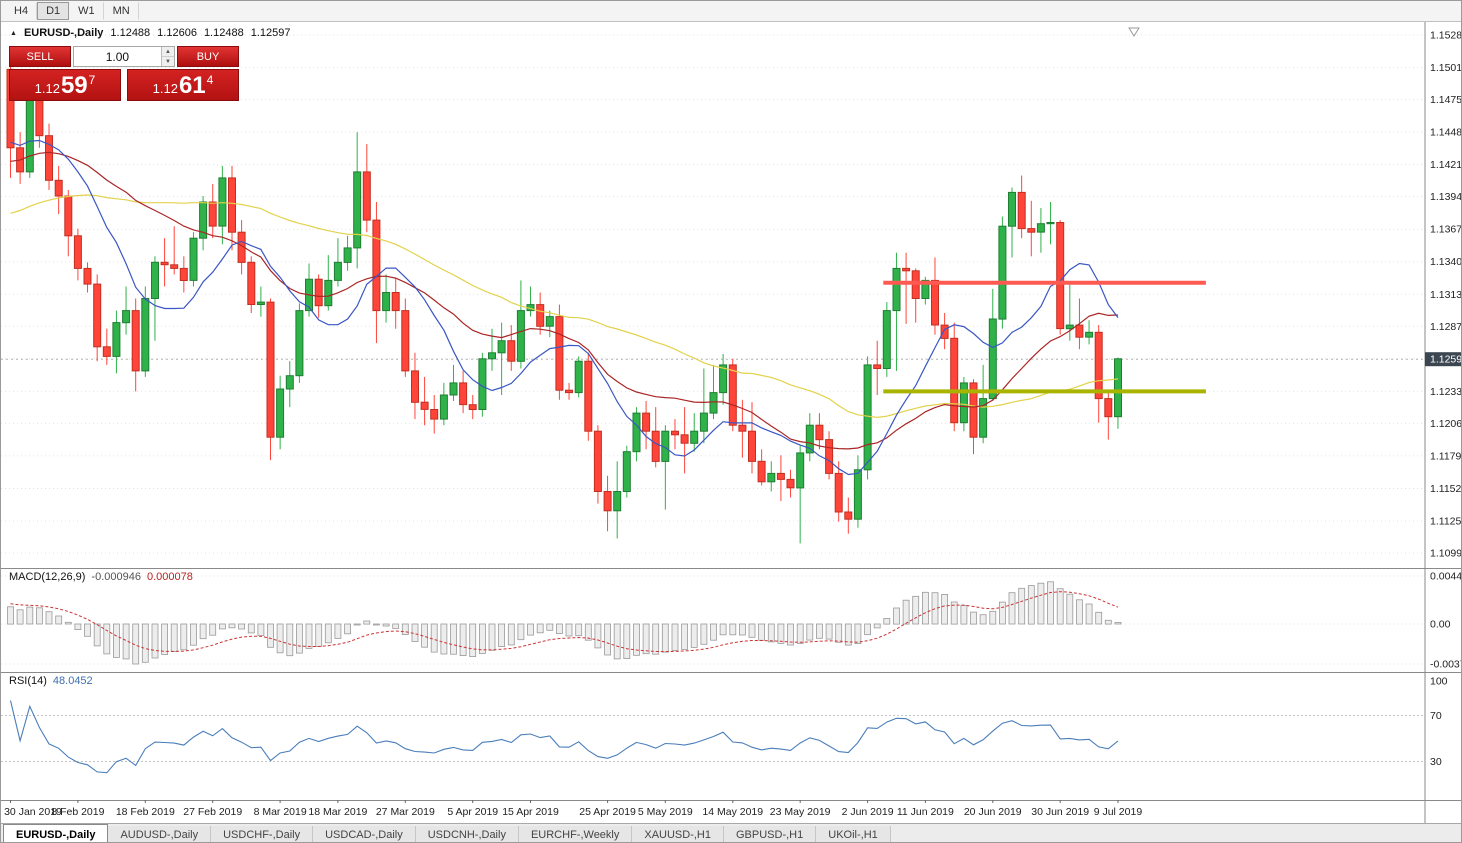  Describe the element at coordinates (270, 33) in the screenshot. I see `ohlc-close-value: 1.12597` at that location.